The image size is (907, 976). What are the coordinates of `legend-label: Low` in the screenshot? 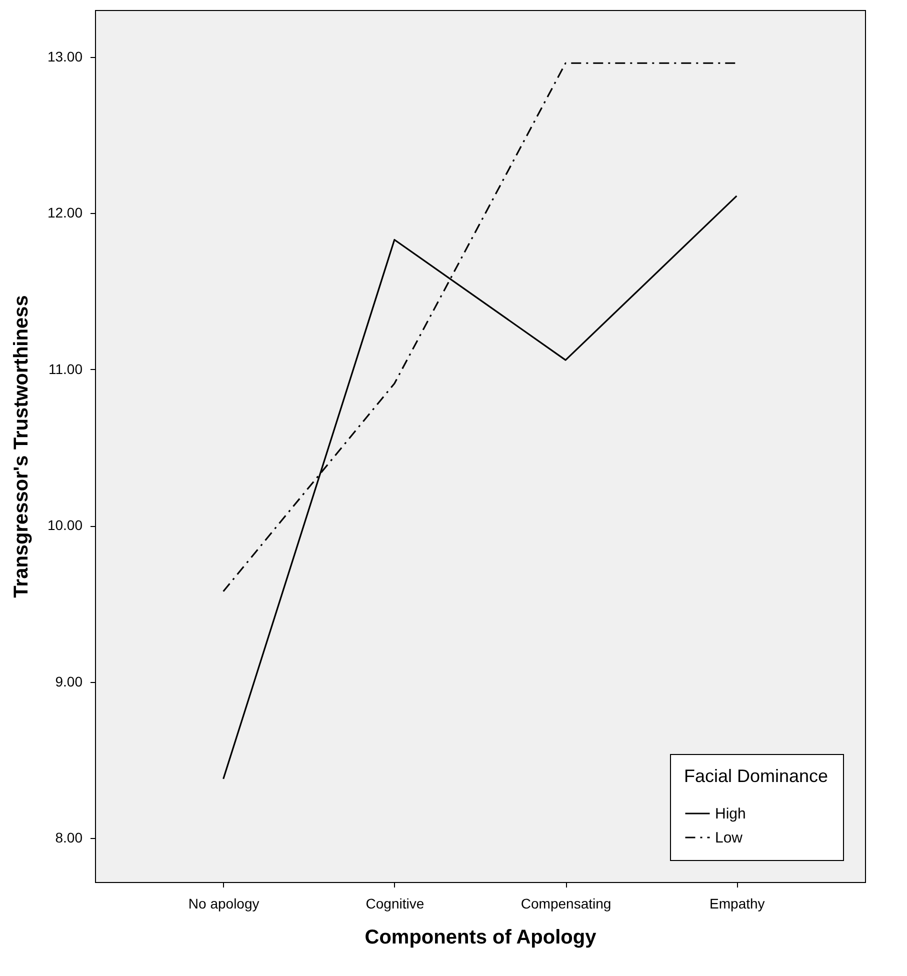 It's located at (729, 838).